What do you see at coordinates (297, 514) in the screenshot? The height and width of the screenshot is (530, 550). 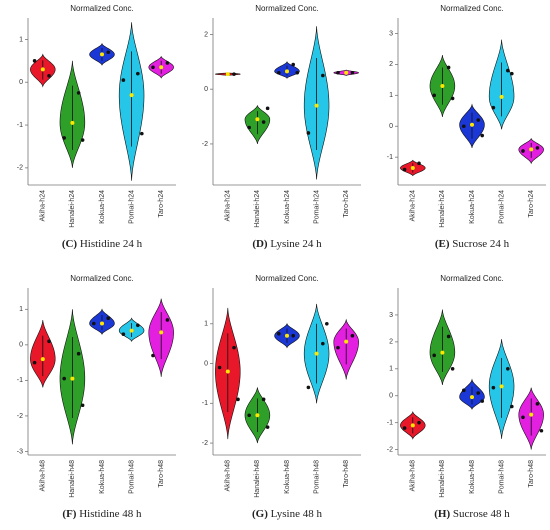 I see `caption-text: Lysine 48 h` at bounding box center [297, 514].